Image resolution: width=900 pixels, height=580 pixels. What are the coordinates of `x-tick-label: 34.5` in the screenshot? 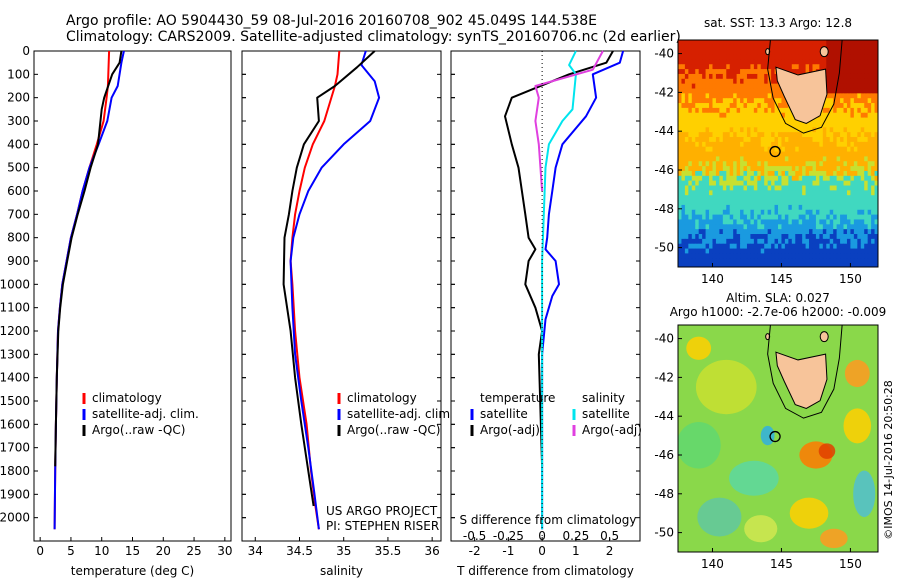 It's located at (299, 551).